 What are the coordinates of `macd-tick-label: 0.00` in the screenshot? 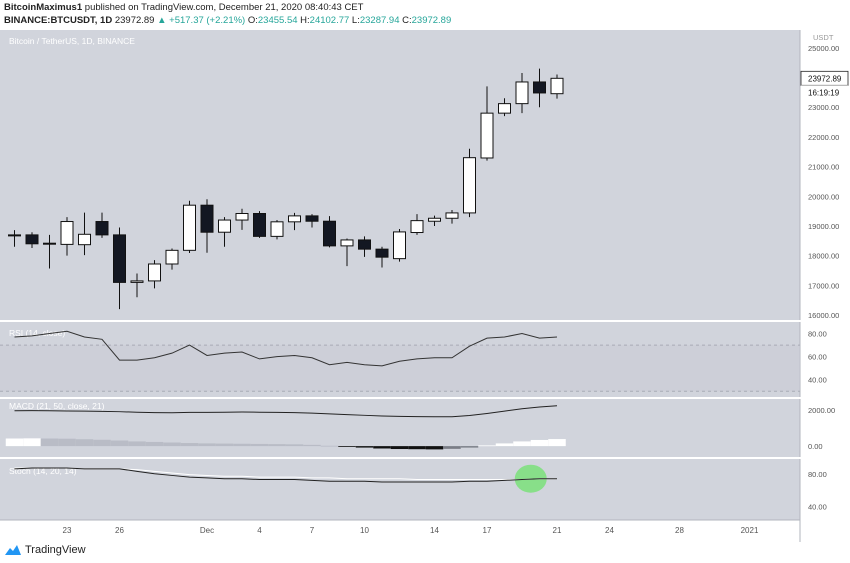 It's located at (815, 446).